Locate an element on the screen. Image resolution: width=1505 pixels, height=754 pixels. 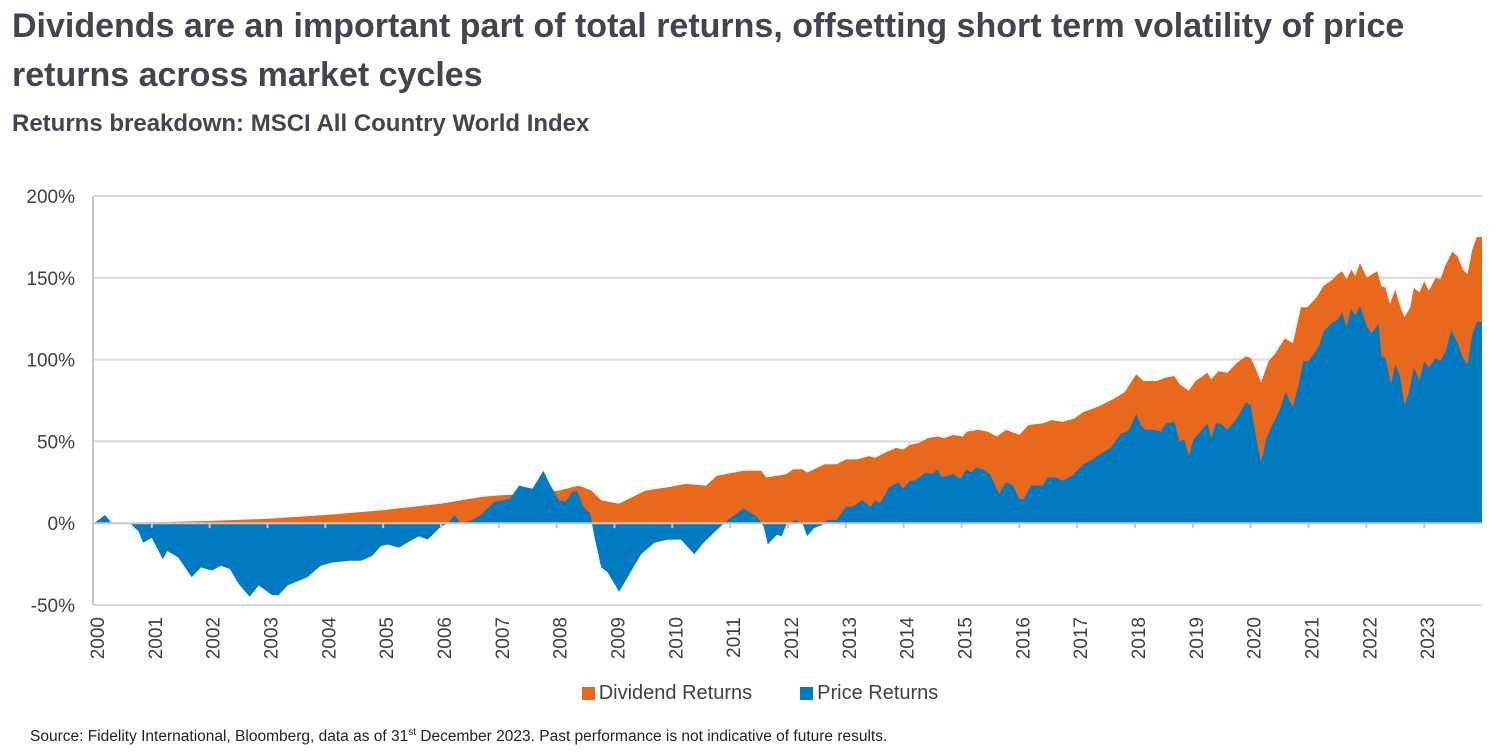
x-tick-label: 2004 is located at coordinates (329, 638).